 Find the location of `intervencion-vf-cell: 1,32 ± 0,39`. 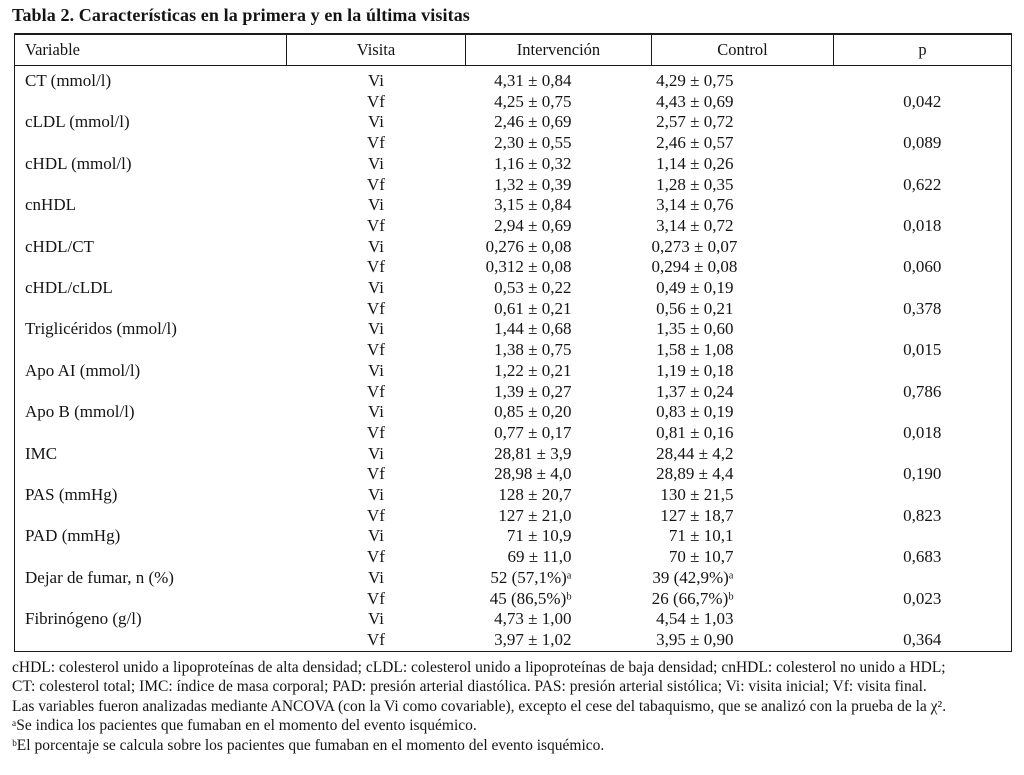

intervencion-vf-cell: 1,32 ± 0,39 is located at coordinates (533, 184).